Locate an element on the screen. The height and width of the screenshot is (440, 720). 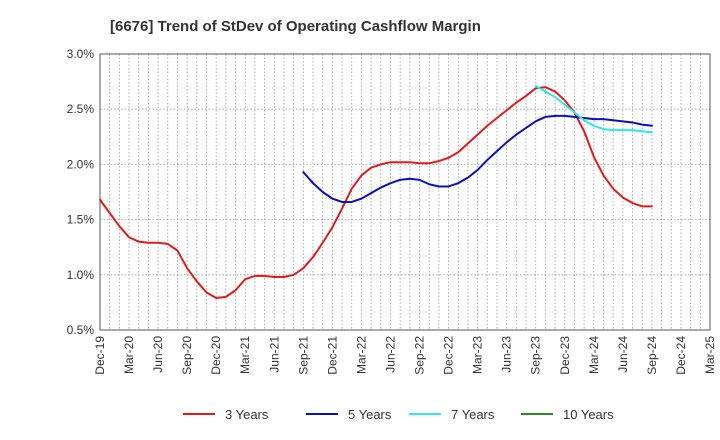
x-tick-label: Sep-21 is located at coordinates (303, 355).